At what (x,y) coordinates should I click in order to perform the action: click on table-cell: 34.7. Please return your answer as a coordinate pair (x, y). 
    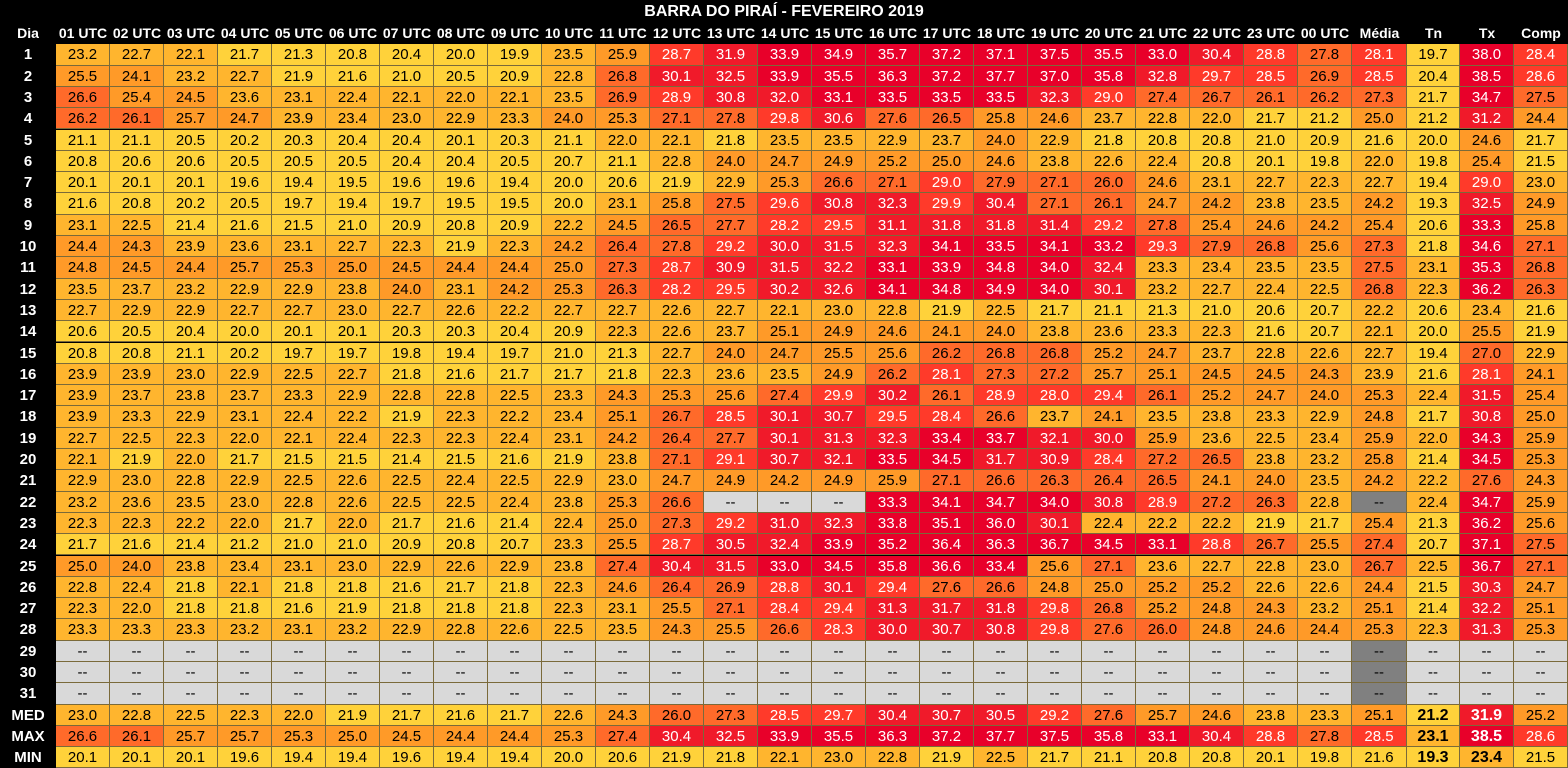
    Looking at the image, I should click on (1487, 502).